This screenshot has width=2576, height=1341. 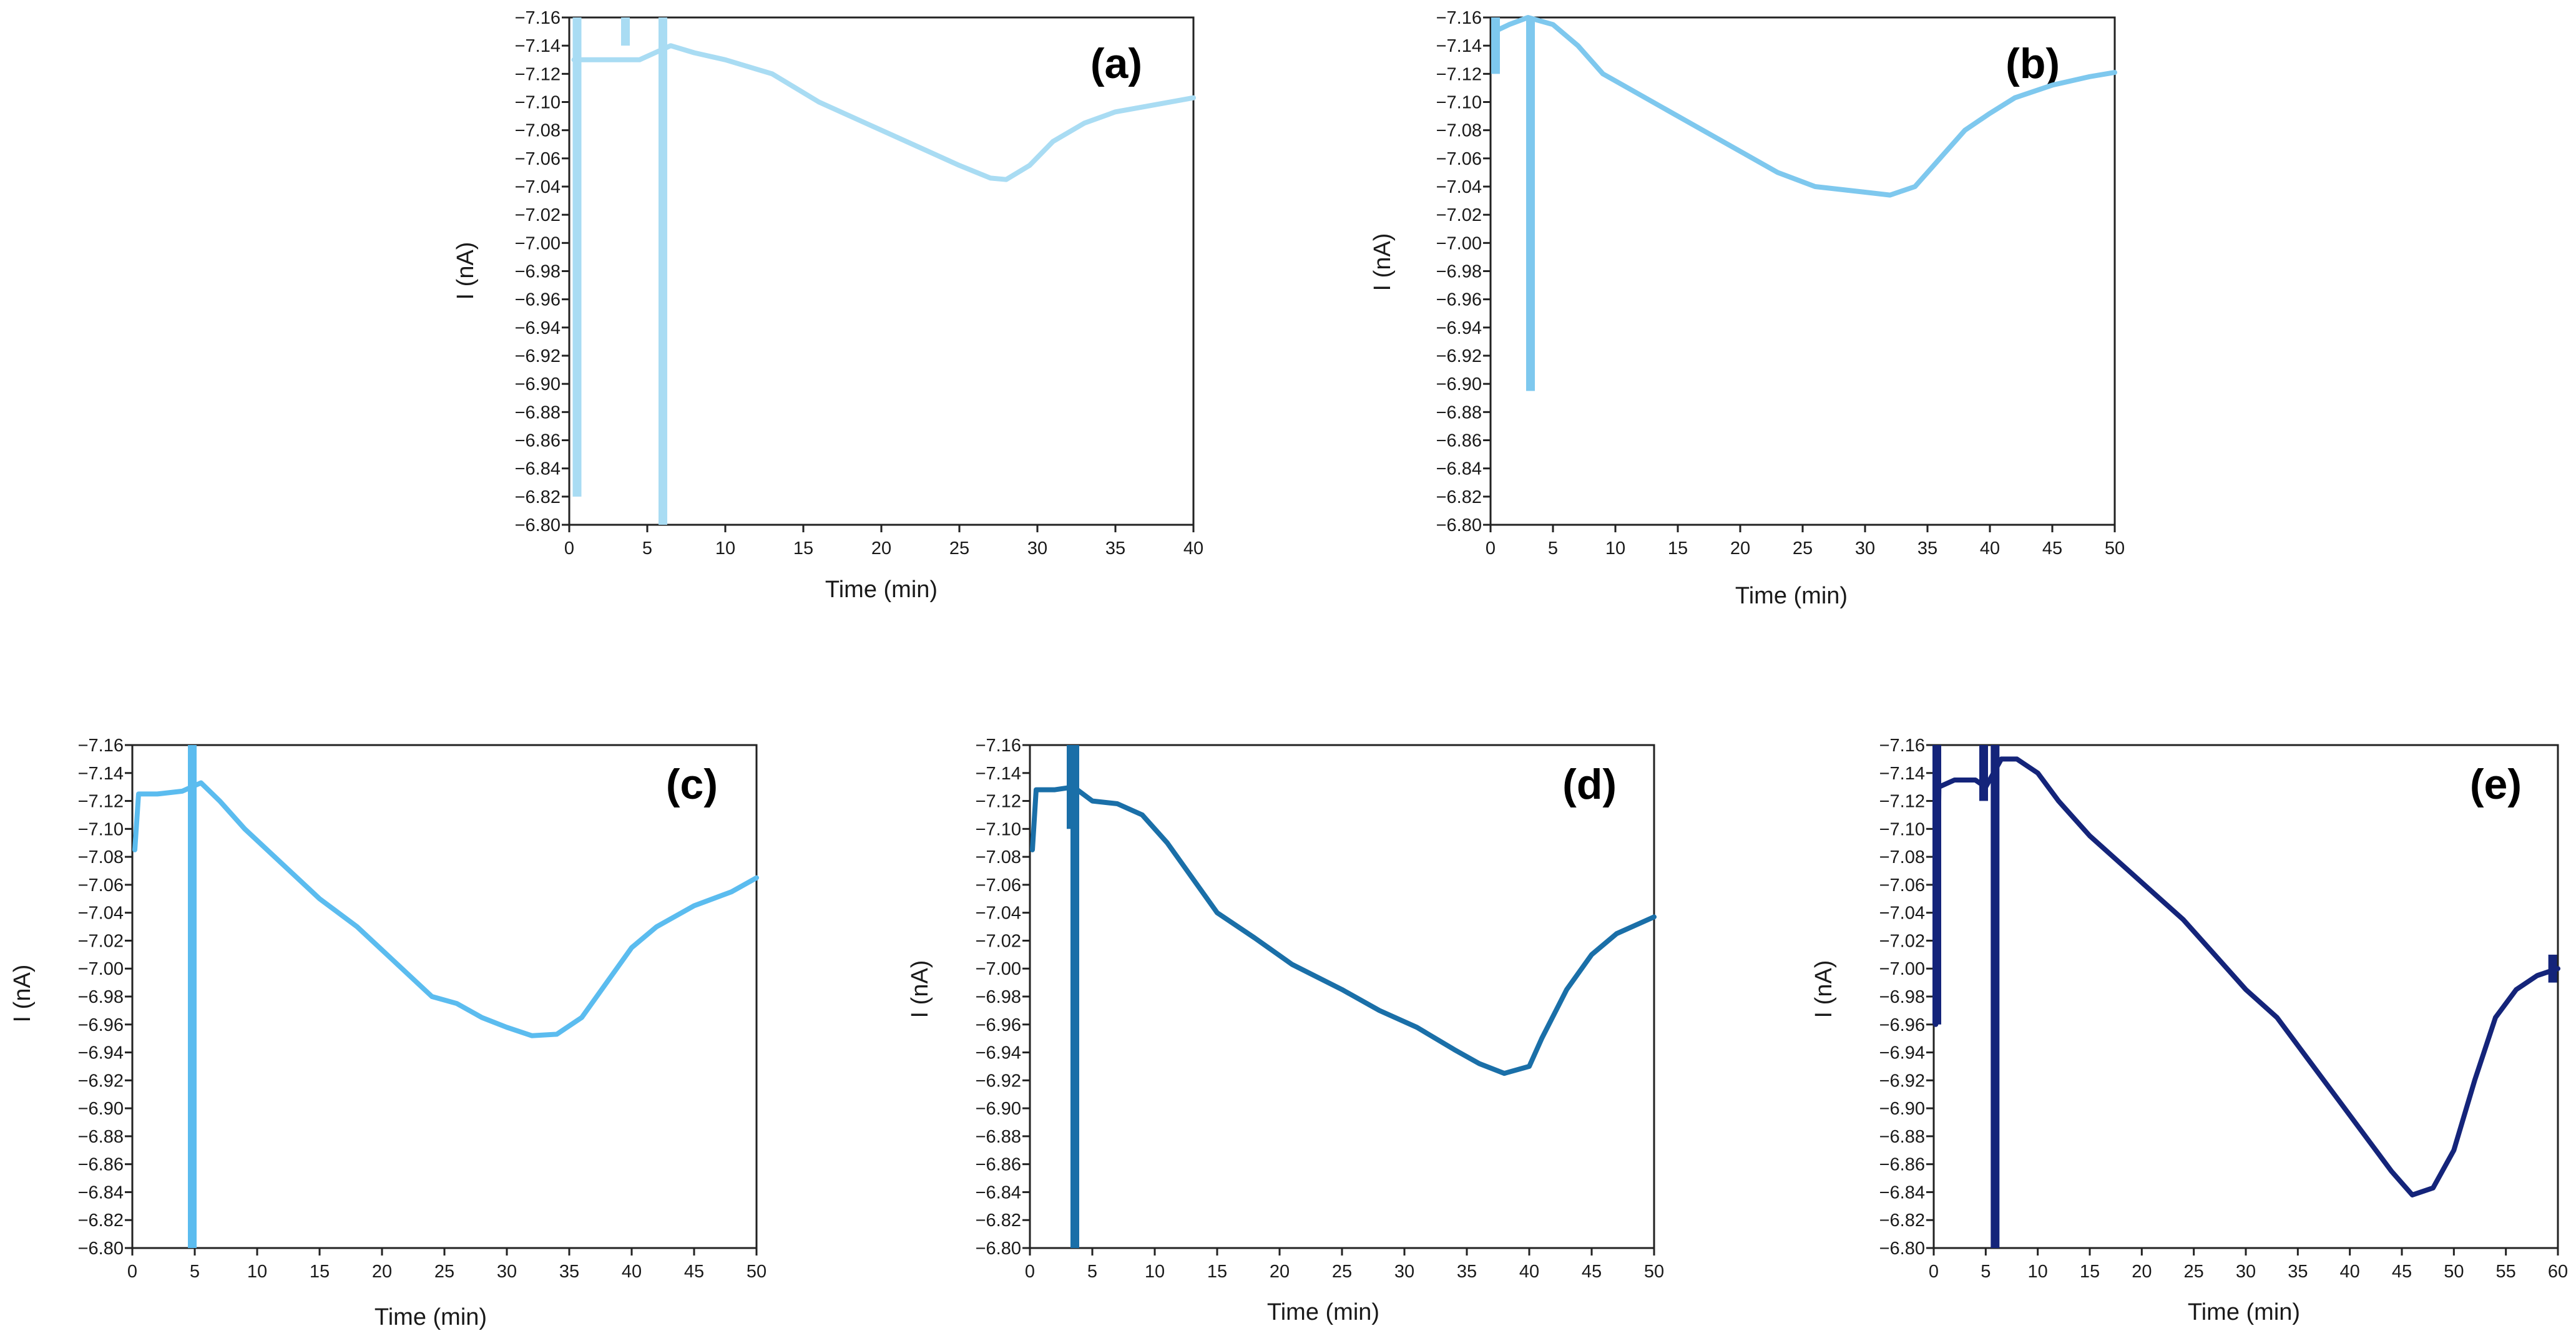 I want to click on y-tick-label-b-11: −6.94, so click(x=1459, y=328).